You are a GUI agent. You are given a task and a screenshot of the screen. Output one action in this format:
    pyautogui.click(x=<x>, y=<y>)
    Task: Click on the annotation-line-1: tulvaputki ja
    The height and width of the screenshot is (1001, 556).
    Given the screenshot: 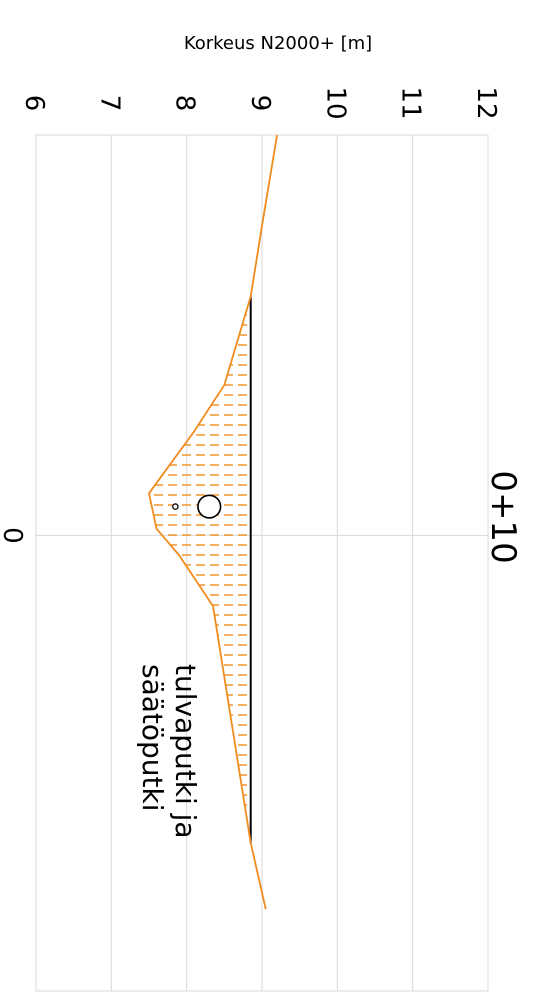 What is the action you would take?
    pyautogui.click(x=185, y=751)
    